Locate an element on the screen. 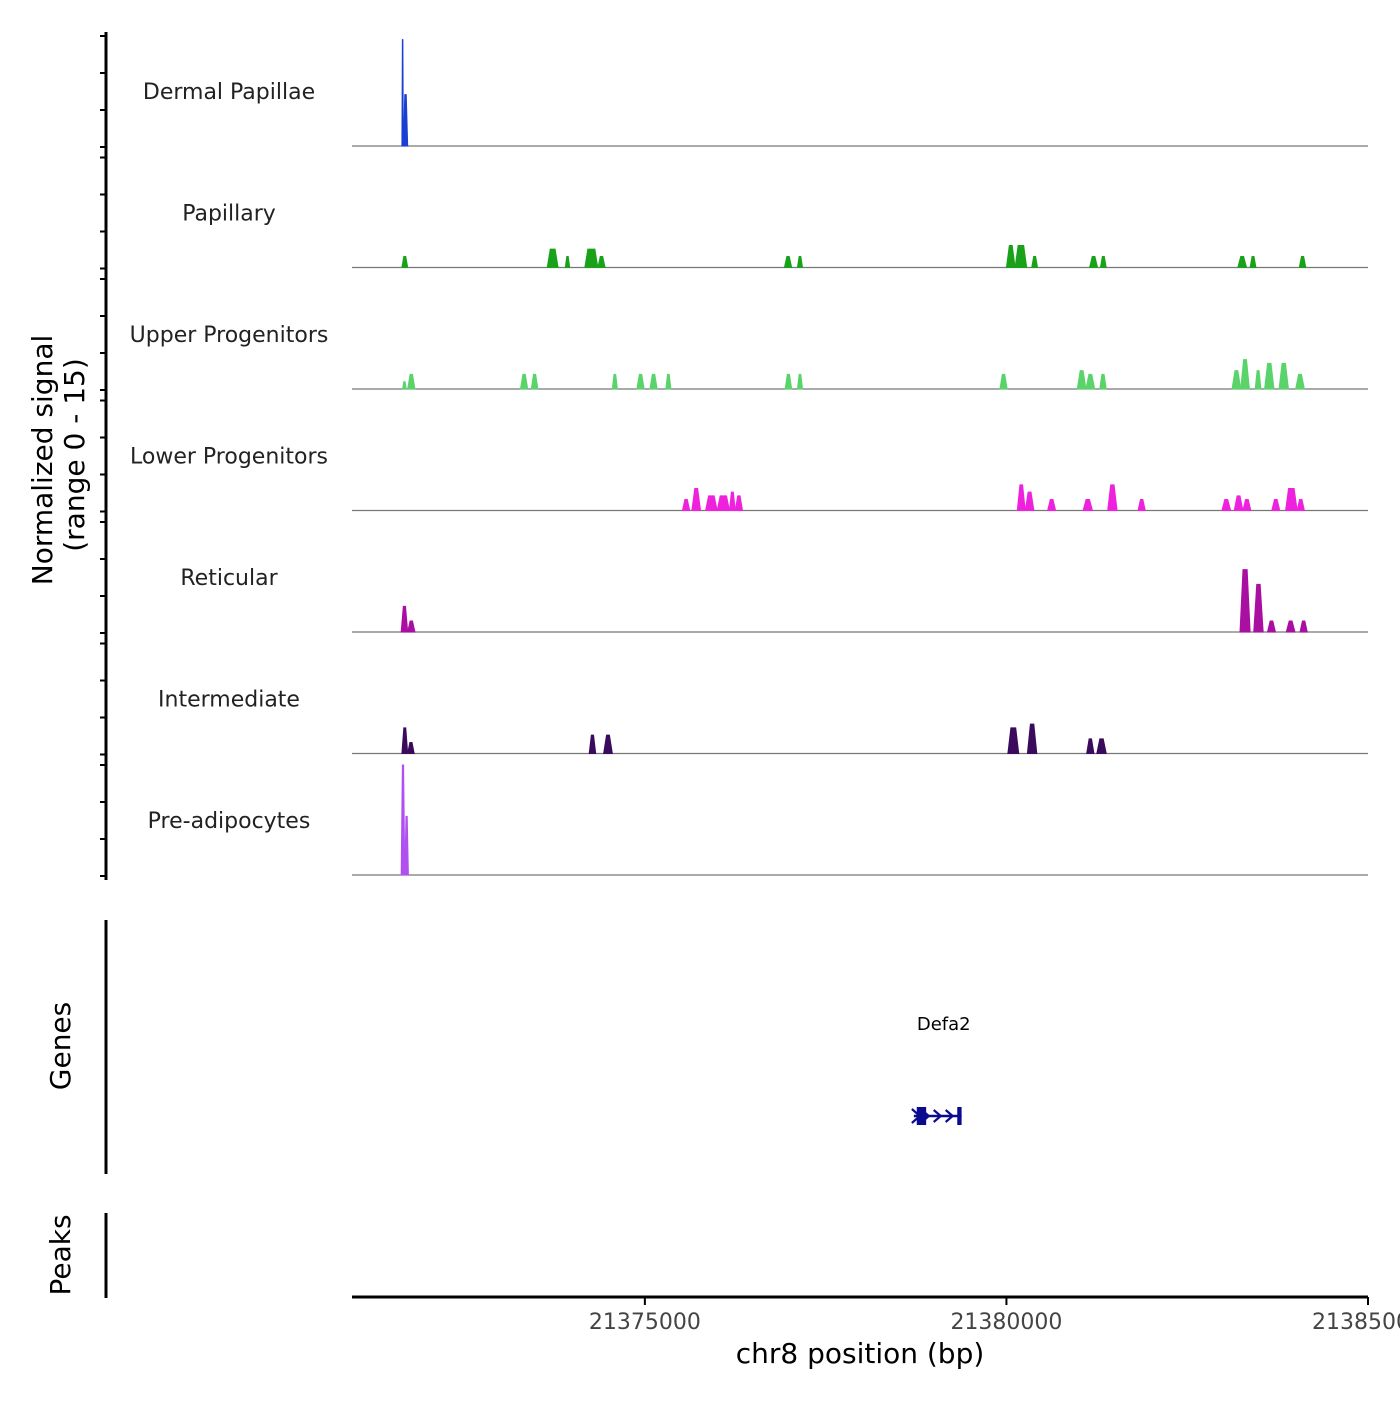 This screenshot has height=1404, width=1400. gene-start-cap is located at coordinates (916, 1116).